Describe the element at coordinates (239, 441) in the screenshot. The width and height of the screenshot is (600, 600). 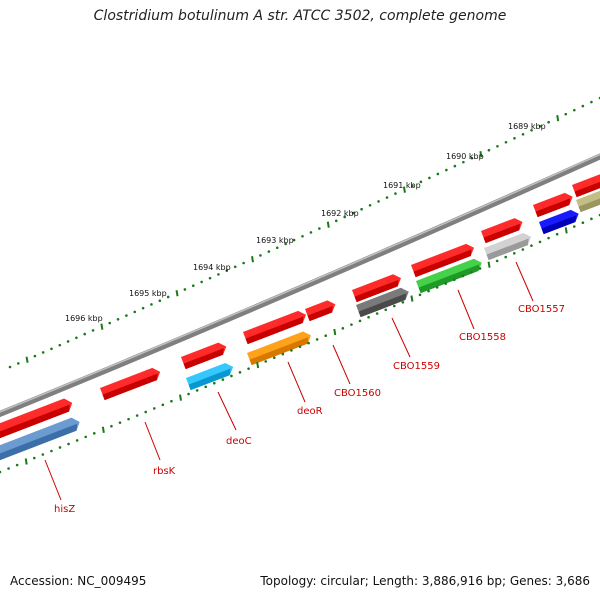
I see `gene-label-deoC: deoC` at that location.